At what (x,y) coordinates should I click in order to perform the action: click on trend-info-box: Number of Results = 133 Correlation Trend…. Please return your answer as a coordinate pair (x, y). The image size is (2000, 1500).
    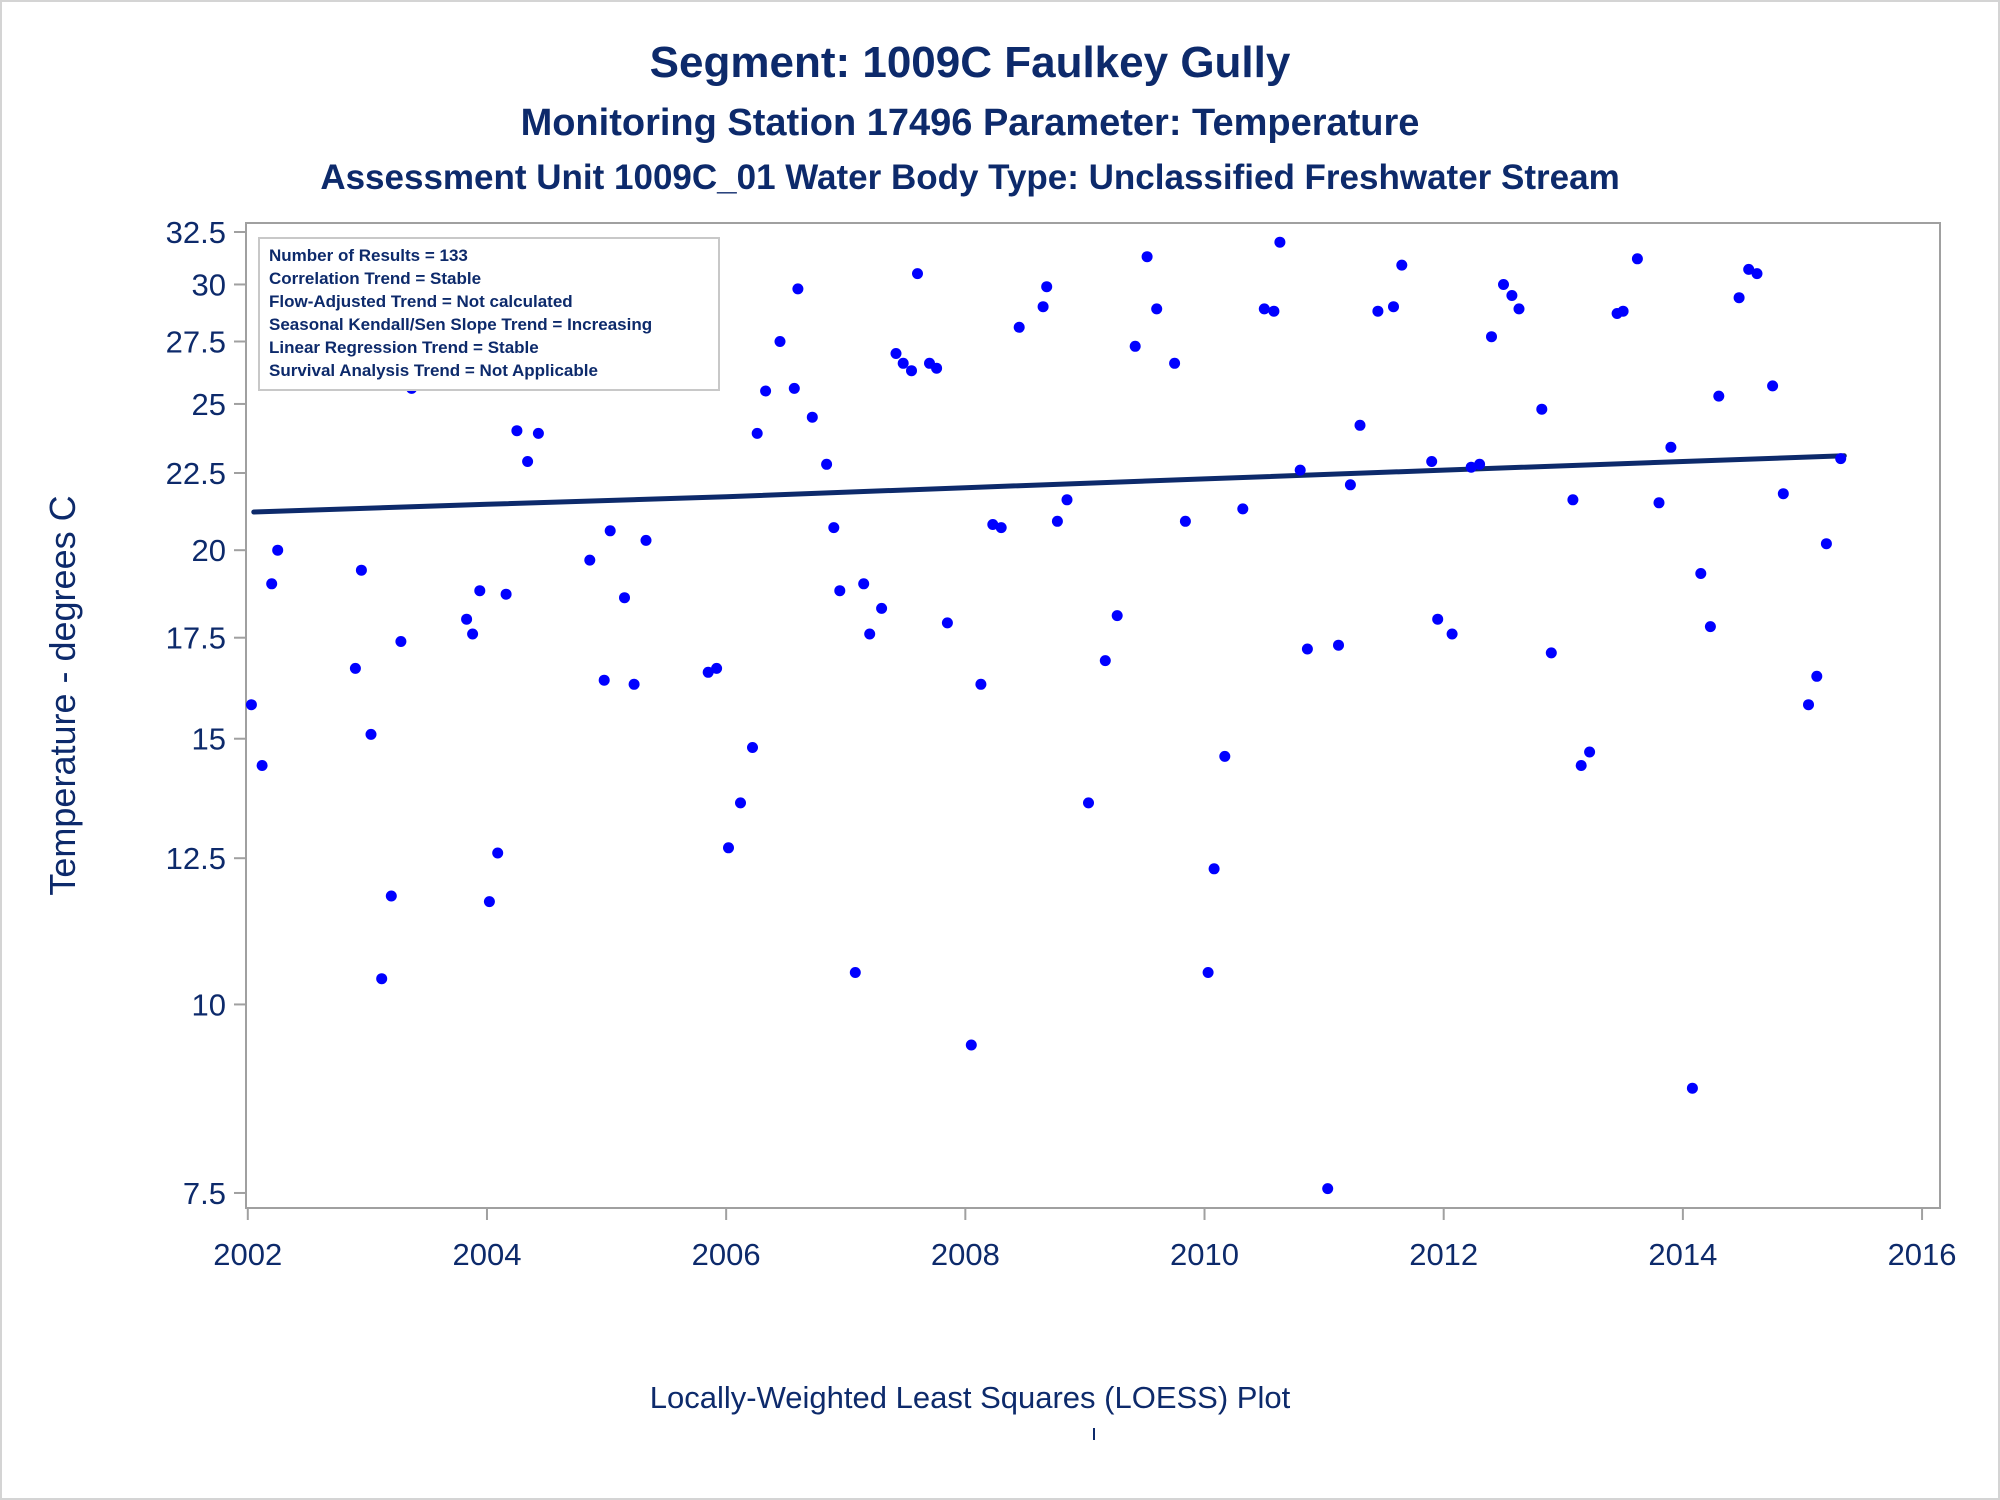
    Looking at the image, I should click on (489, 314).